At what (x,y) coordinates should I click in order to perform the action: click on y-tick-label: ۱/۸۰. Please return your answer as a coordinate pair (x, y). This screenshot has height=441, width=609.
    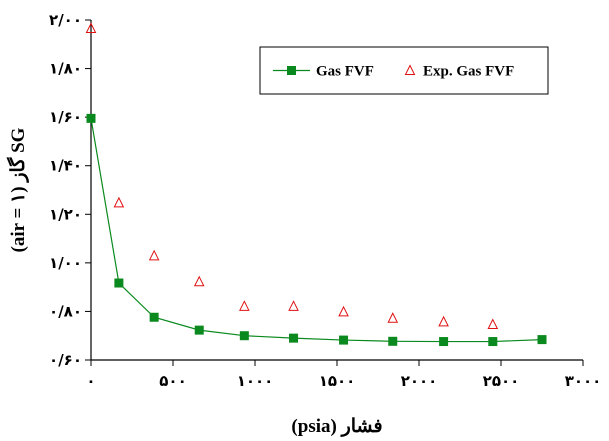
    Looking at the image, I should click on (65, 69).